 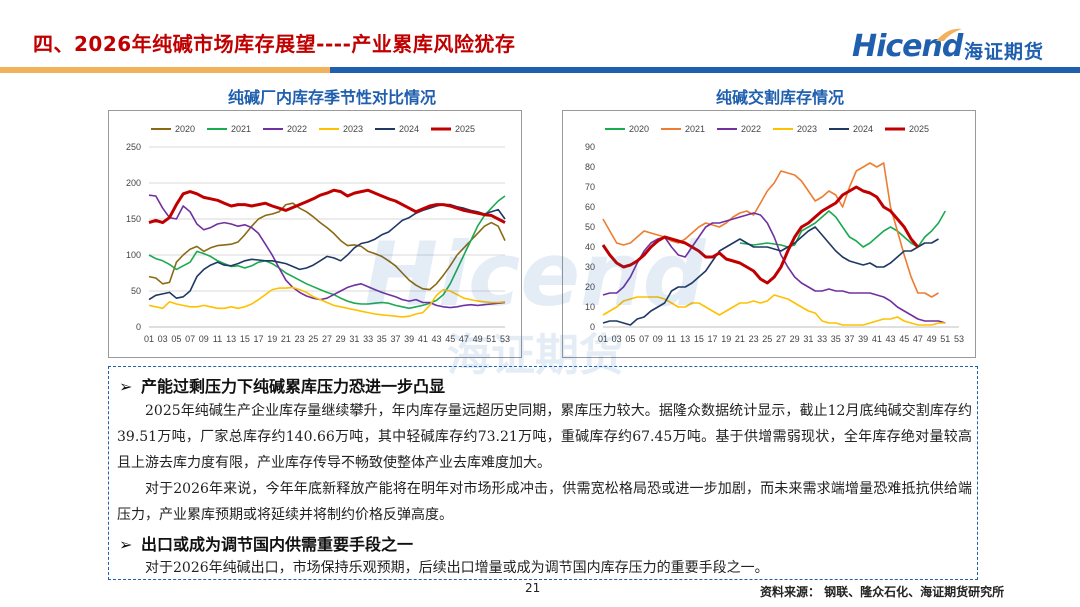 I want to click on y-tick-label: 100, so click(x=133, y=255).